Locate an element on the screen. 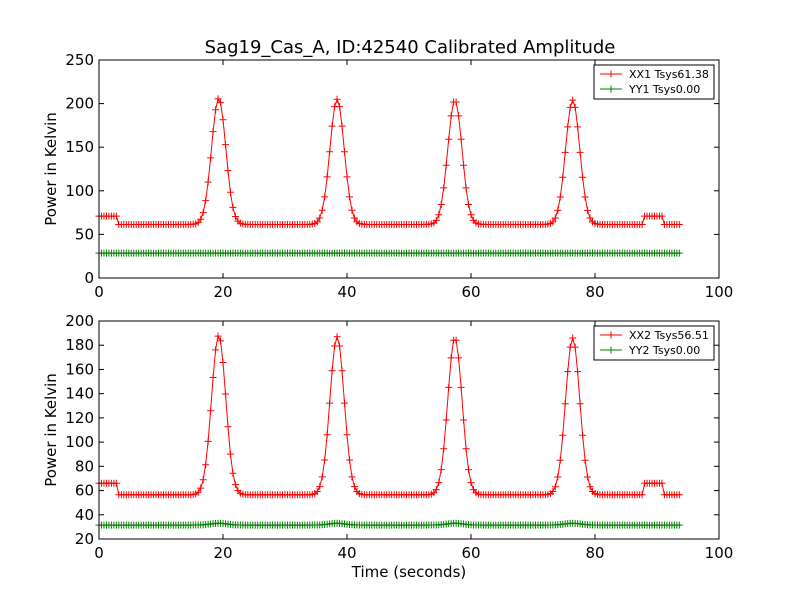 This screenshot has width=800, height=600. bottom-x-tick-label: 80 is located at coordinates (594, 553).